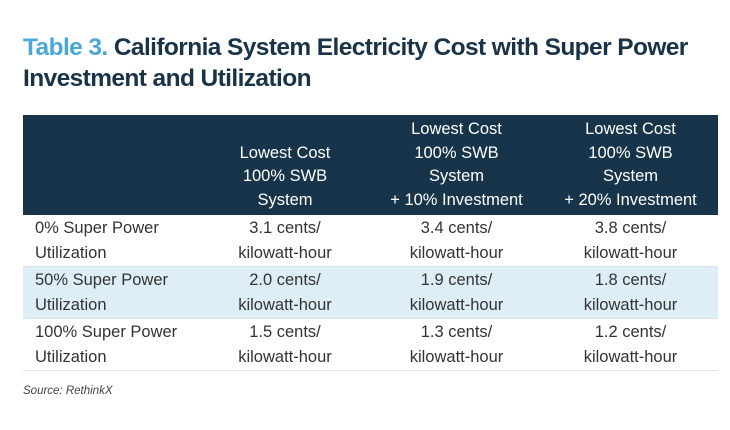 The width and height of the screenshot is (730, 430). Describe the element at coordinates (111, 292) in the screenshot. I see `row-label: 50% Super Power Utilization` at that location.